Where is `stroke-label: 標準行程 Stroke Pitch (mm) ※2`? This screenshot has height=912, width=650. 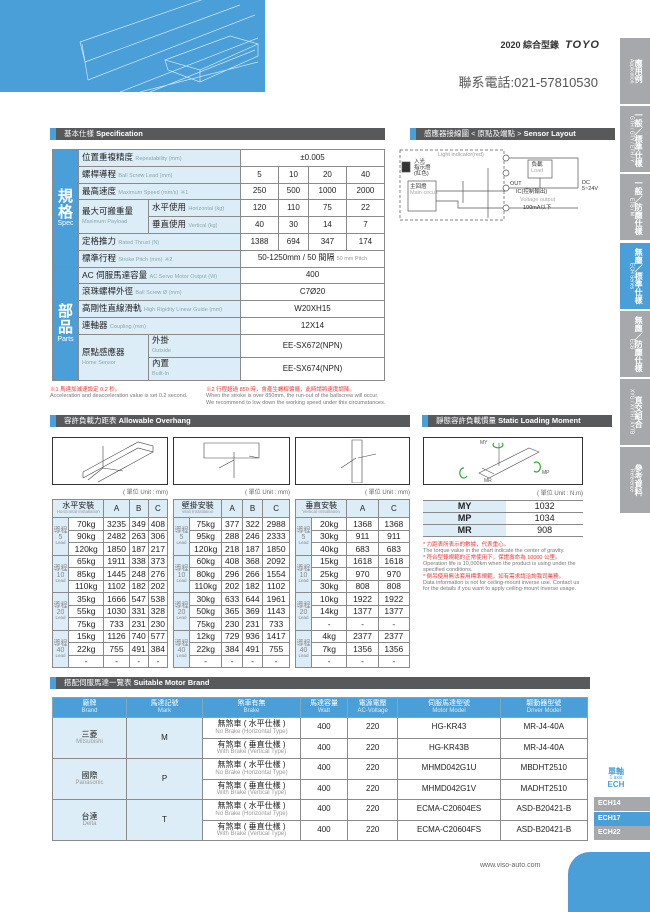
stroke-label: 標準行程 Stroke Pitch (mm) ※2 is located at coordinates (159, 258).